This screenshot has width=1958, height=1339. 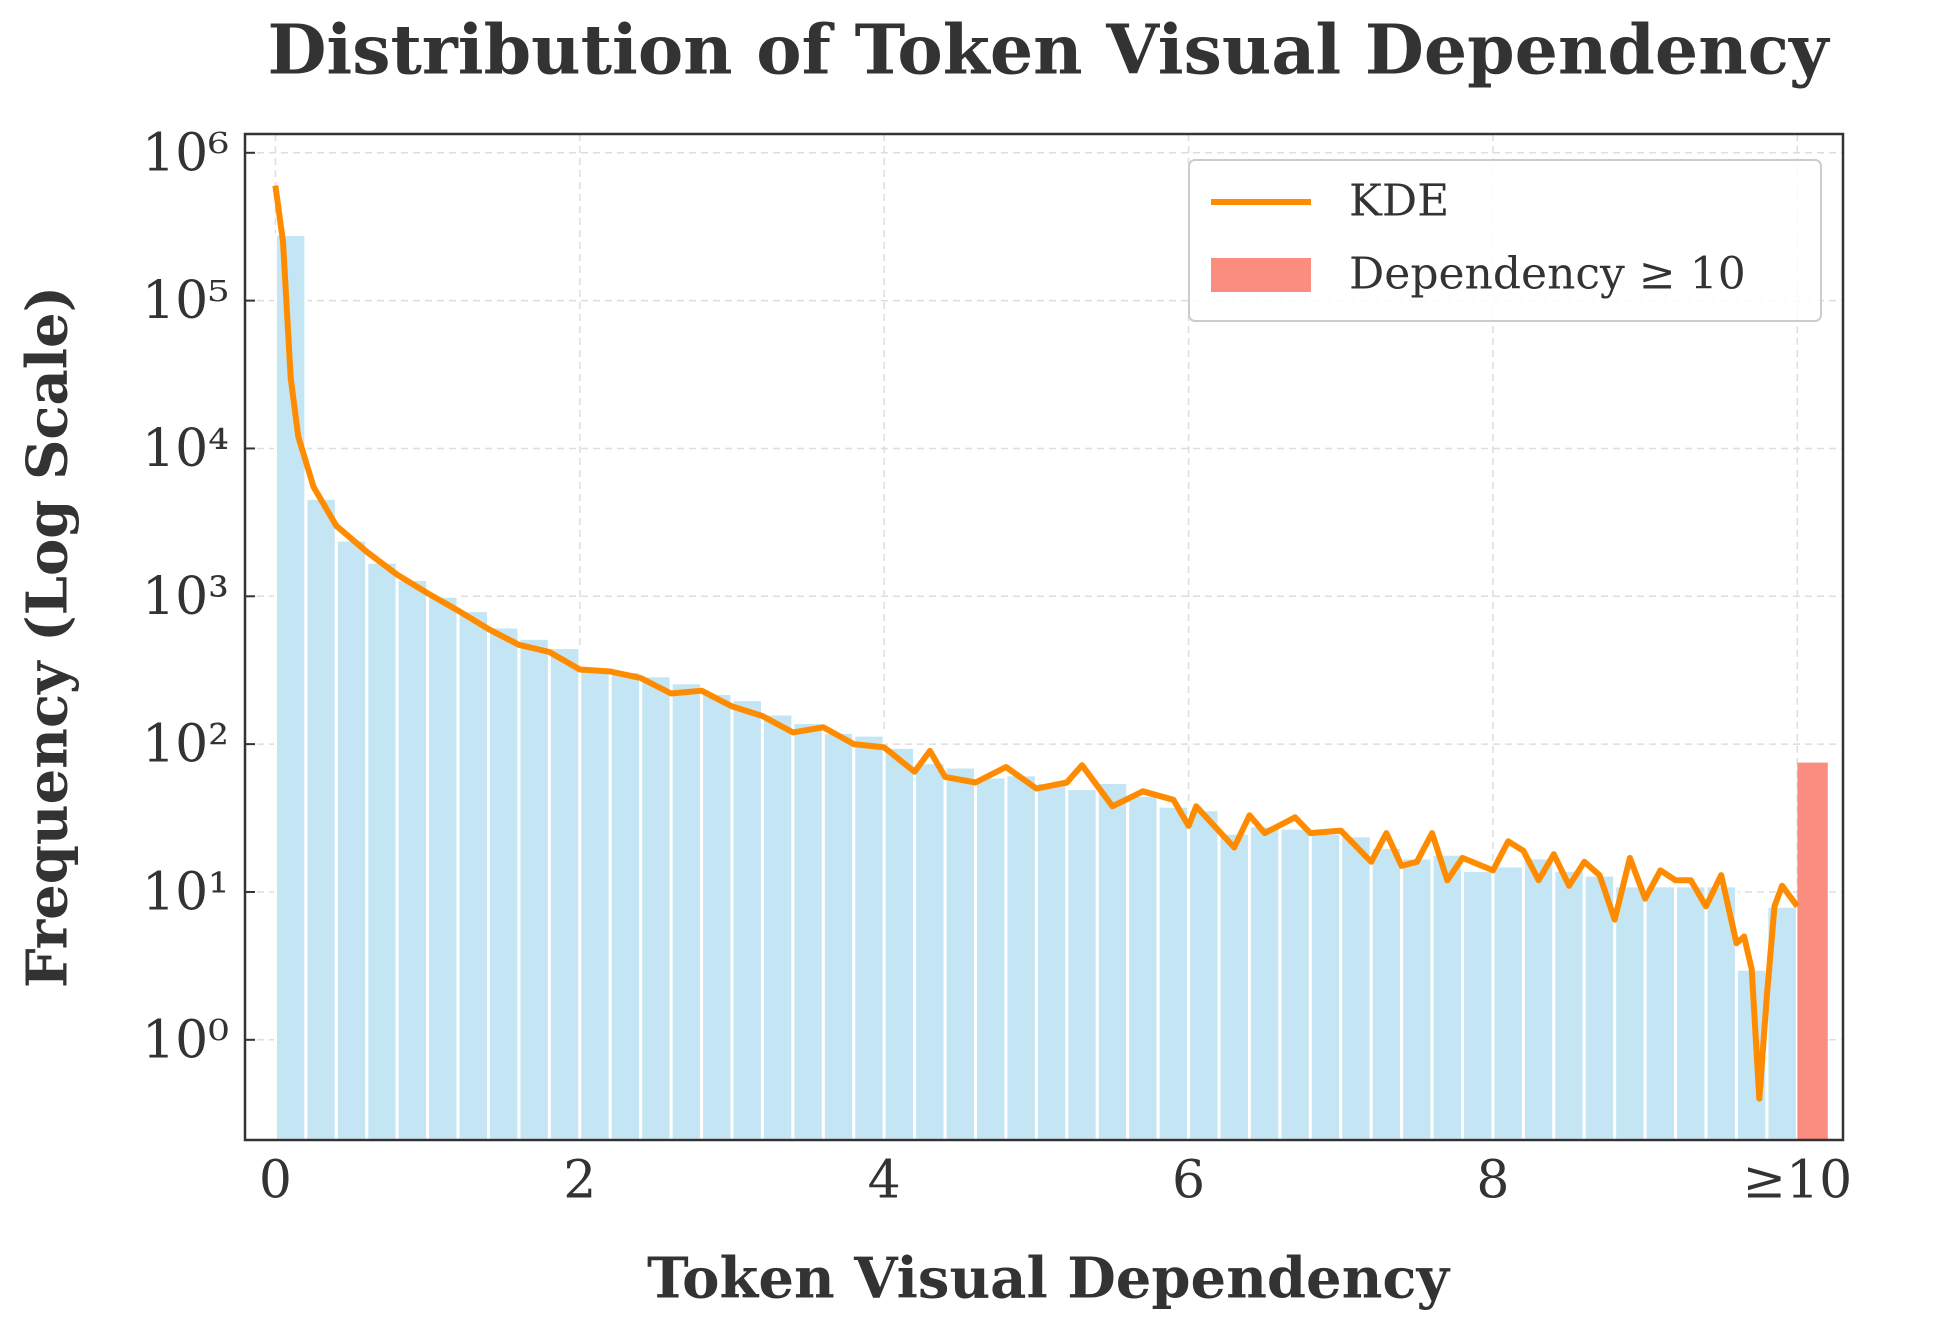 I want to click on legend: KDE Dependency ≥ 10, so click(x=1505, y=240).